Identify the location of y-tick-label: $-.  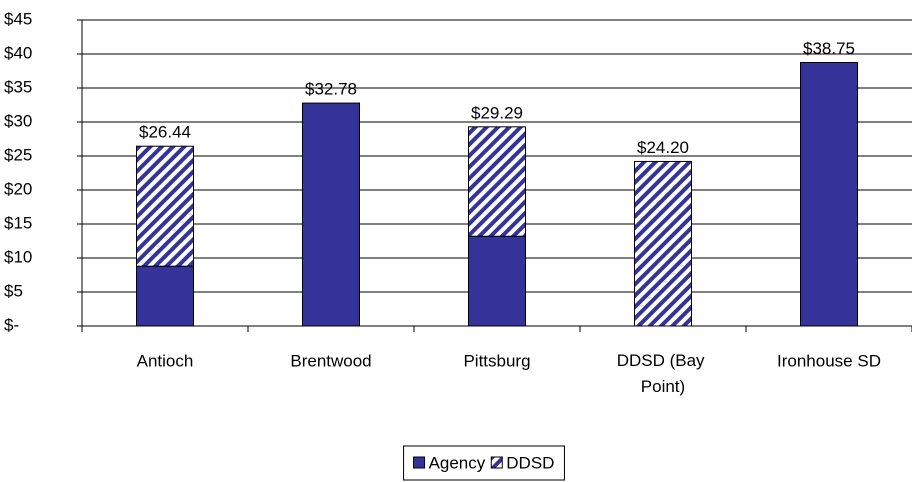
(11, 324).